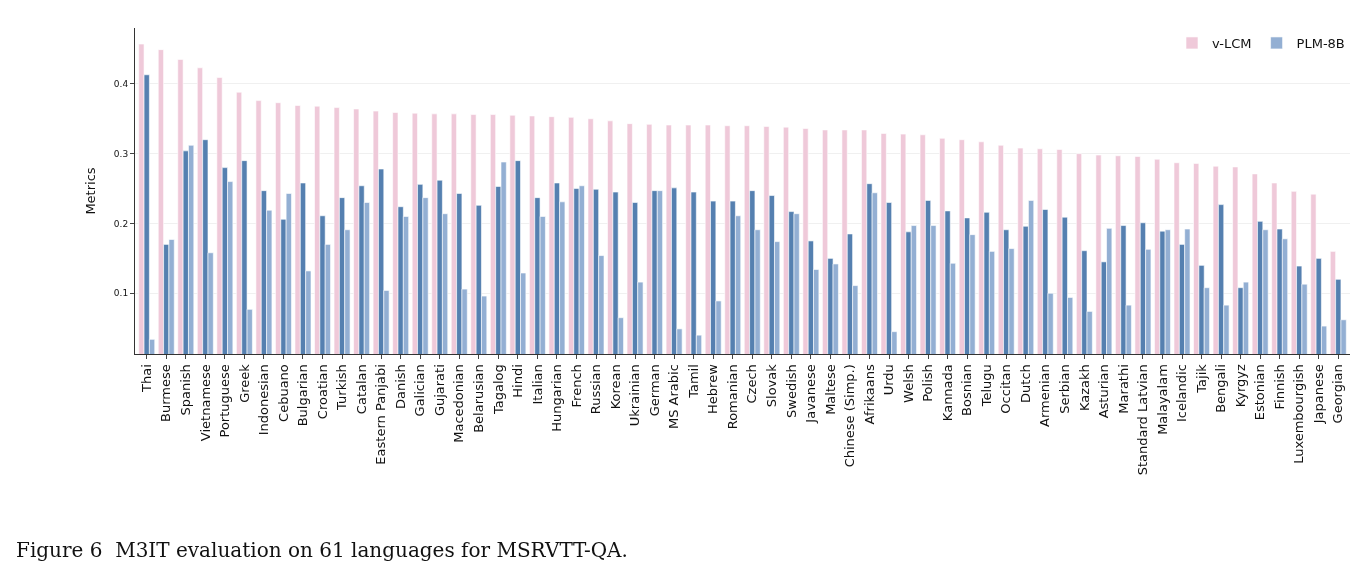  What do you see at coordinates (322, 550) in the screenshot?
I see `caption: Figure 6 M3IT evaluation on 61 languages for MSRVTT-QA.` at bounding box center [322, 550].